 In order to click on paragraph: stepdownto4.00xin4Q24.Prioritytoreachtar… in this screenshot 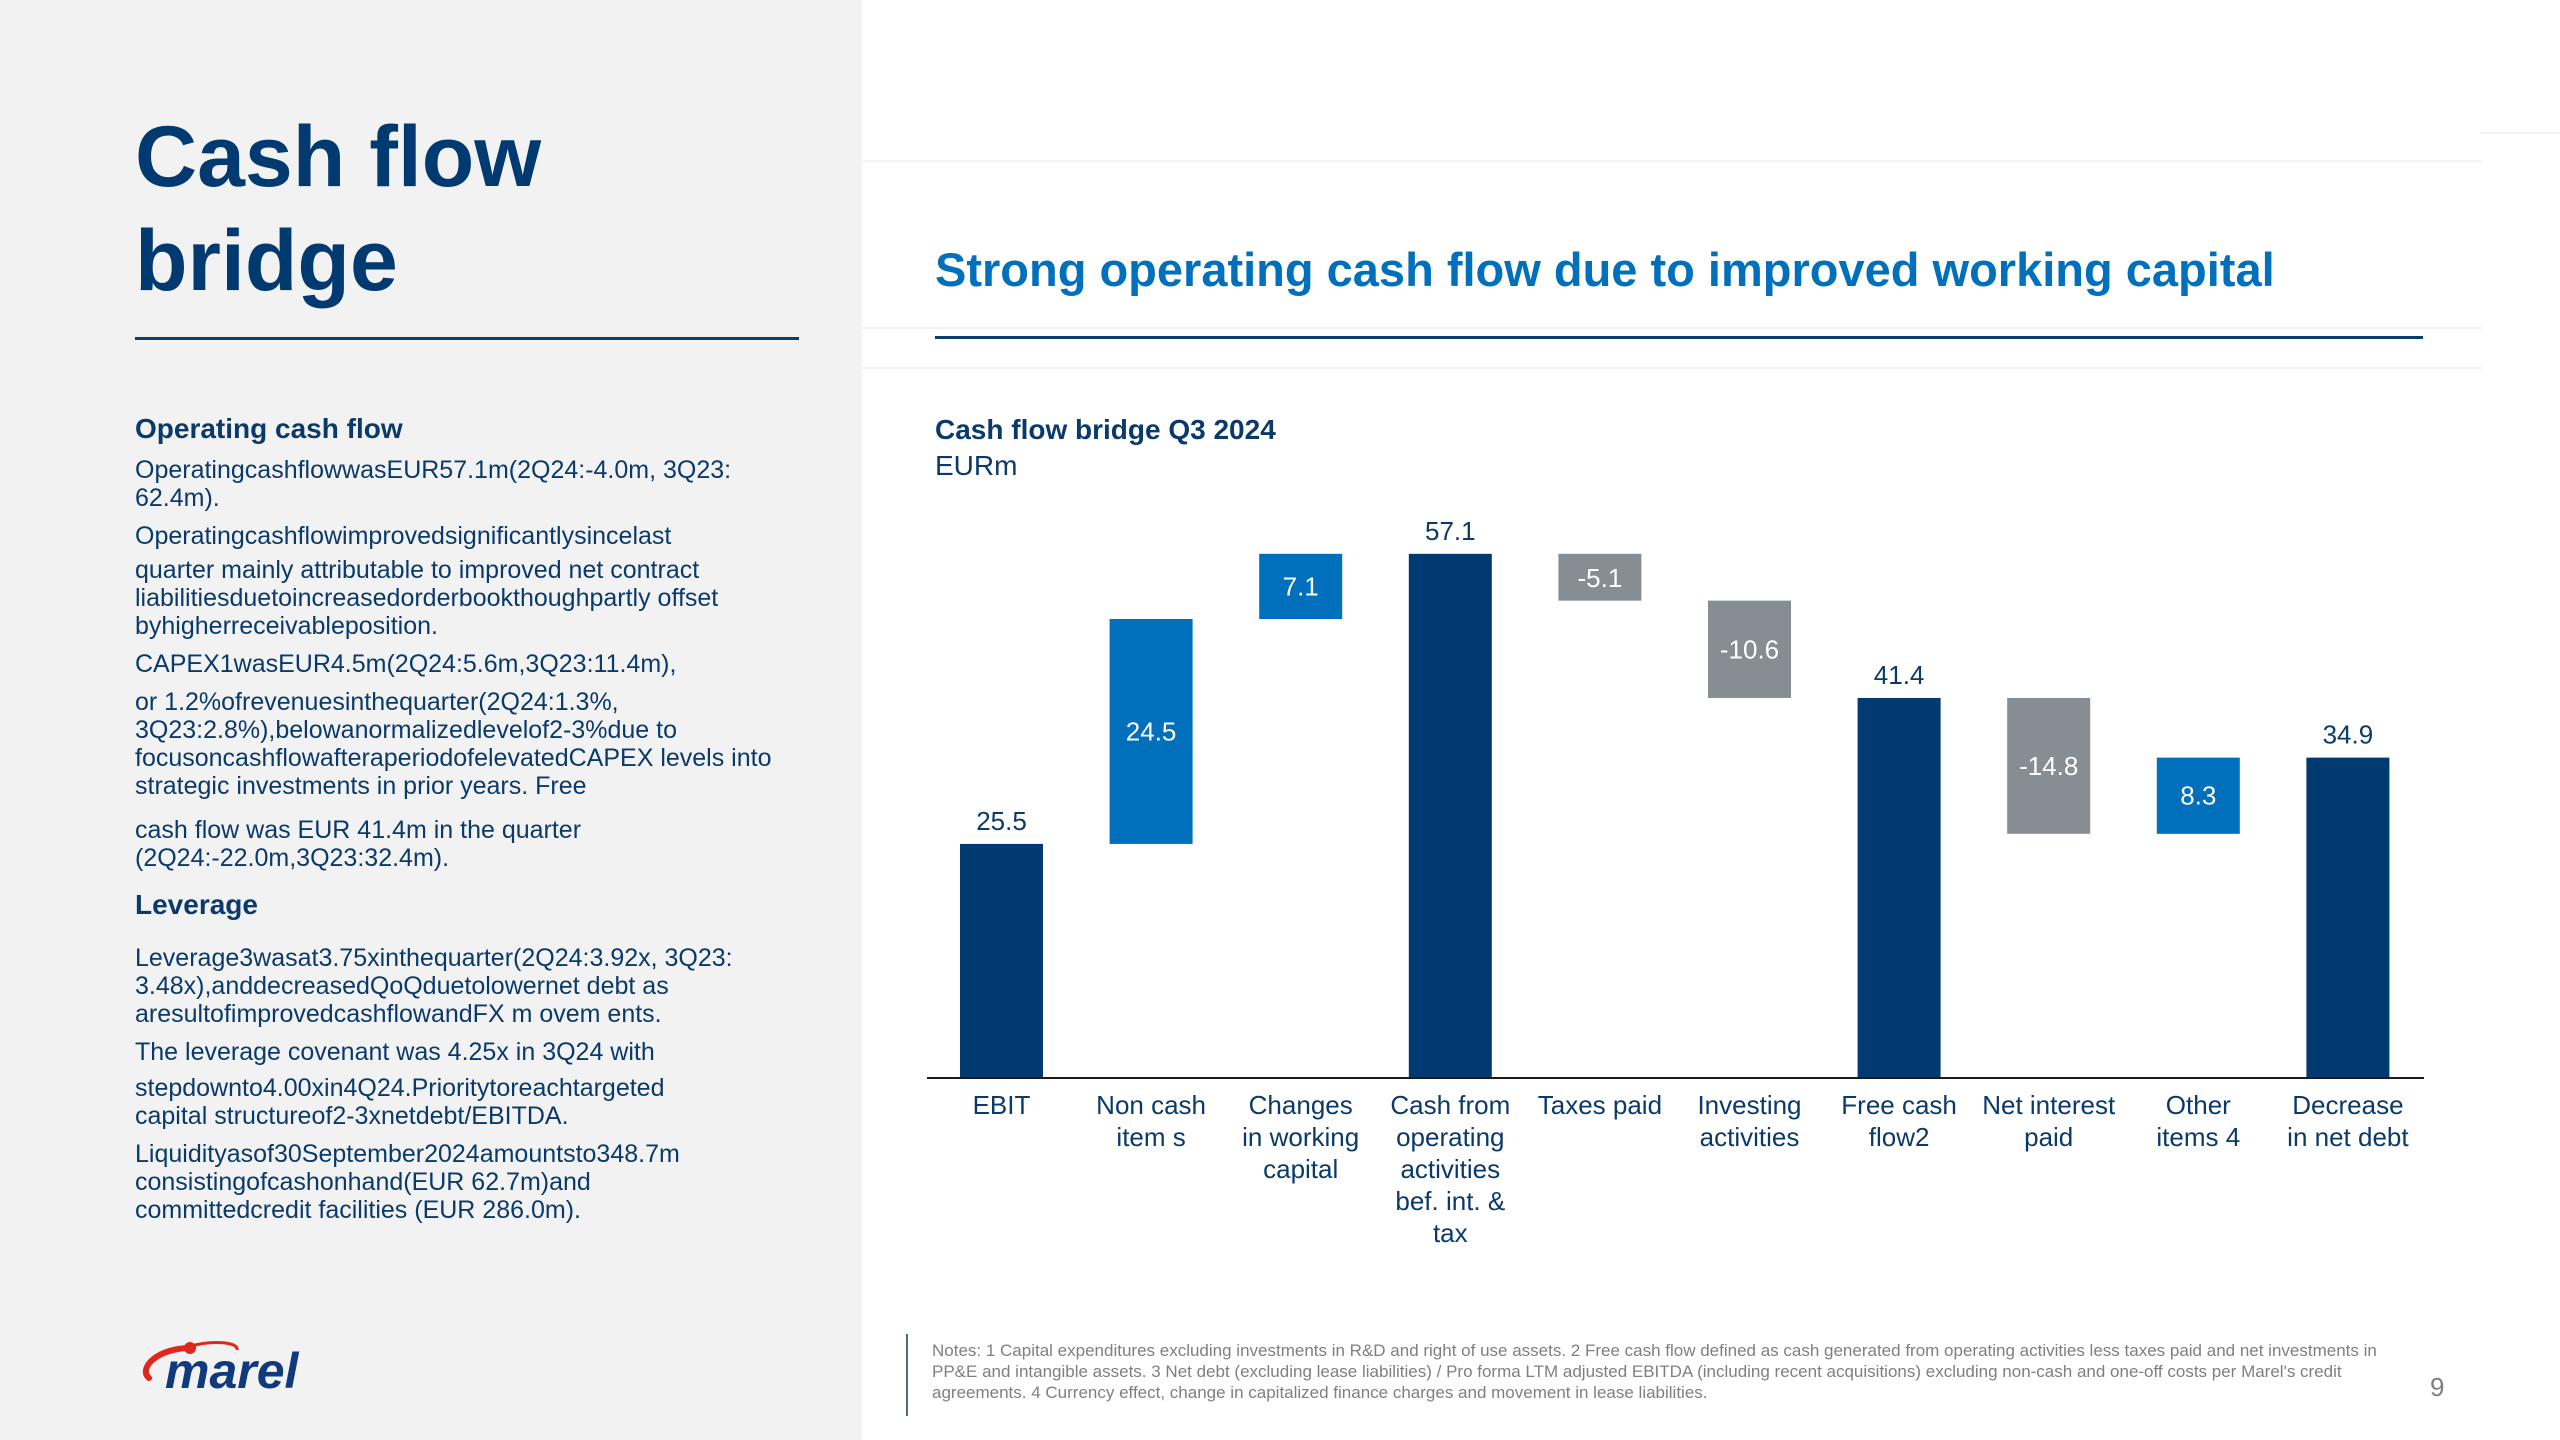, I will do `click(400, 1102)`.